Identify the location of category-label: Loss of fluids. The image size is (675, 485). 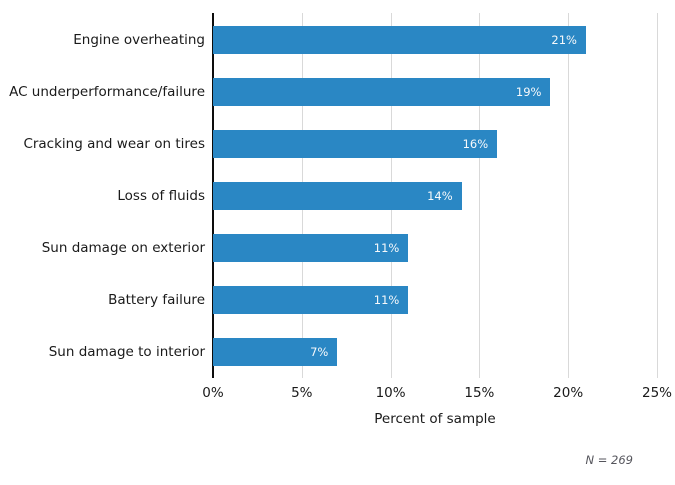
(161, 196).